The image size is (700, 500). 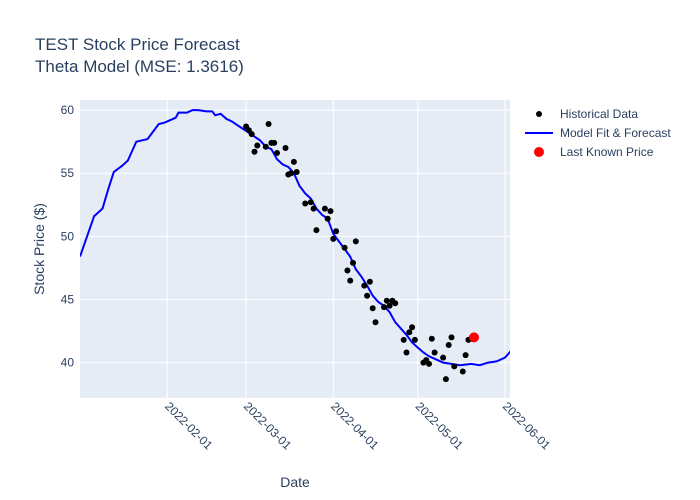 I want to click on y-tick-label: 45, so click(x=68, y=300).